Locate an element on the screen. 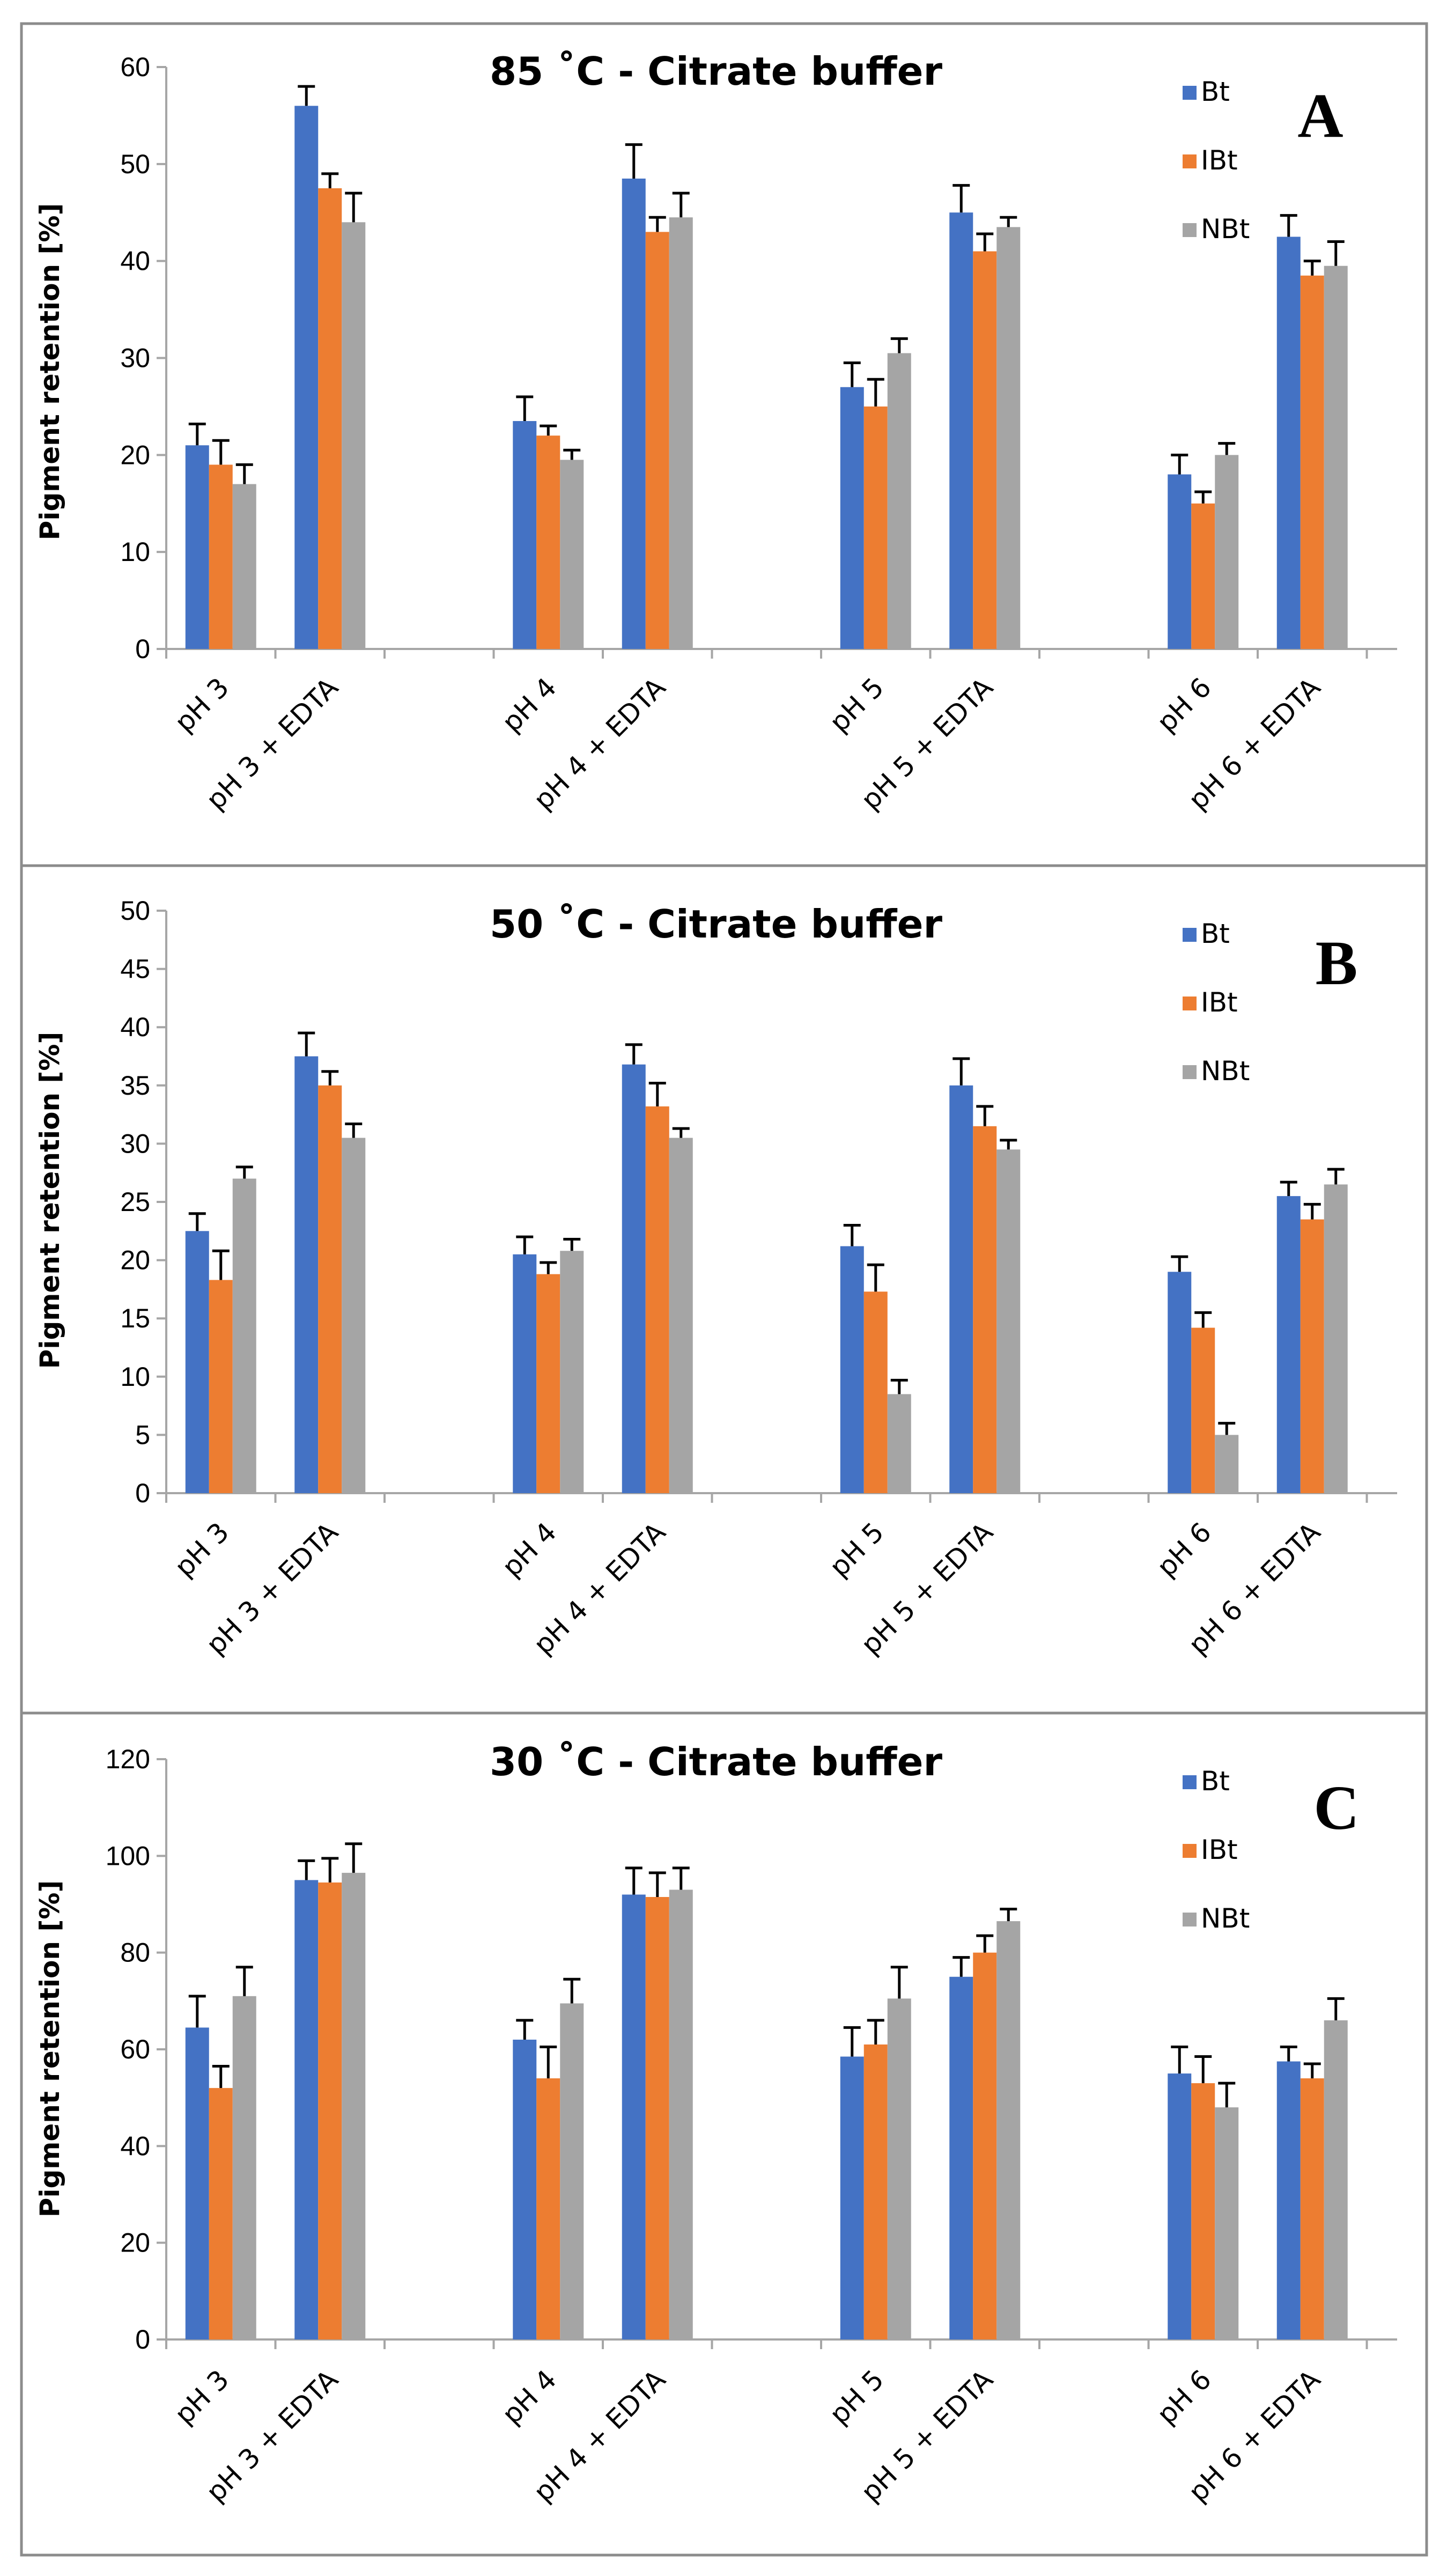 This screenshot has height=2576, width=1447. y-tick-label: 100 is located at coordinates (128, 1856).